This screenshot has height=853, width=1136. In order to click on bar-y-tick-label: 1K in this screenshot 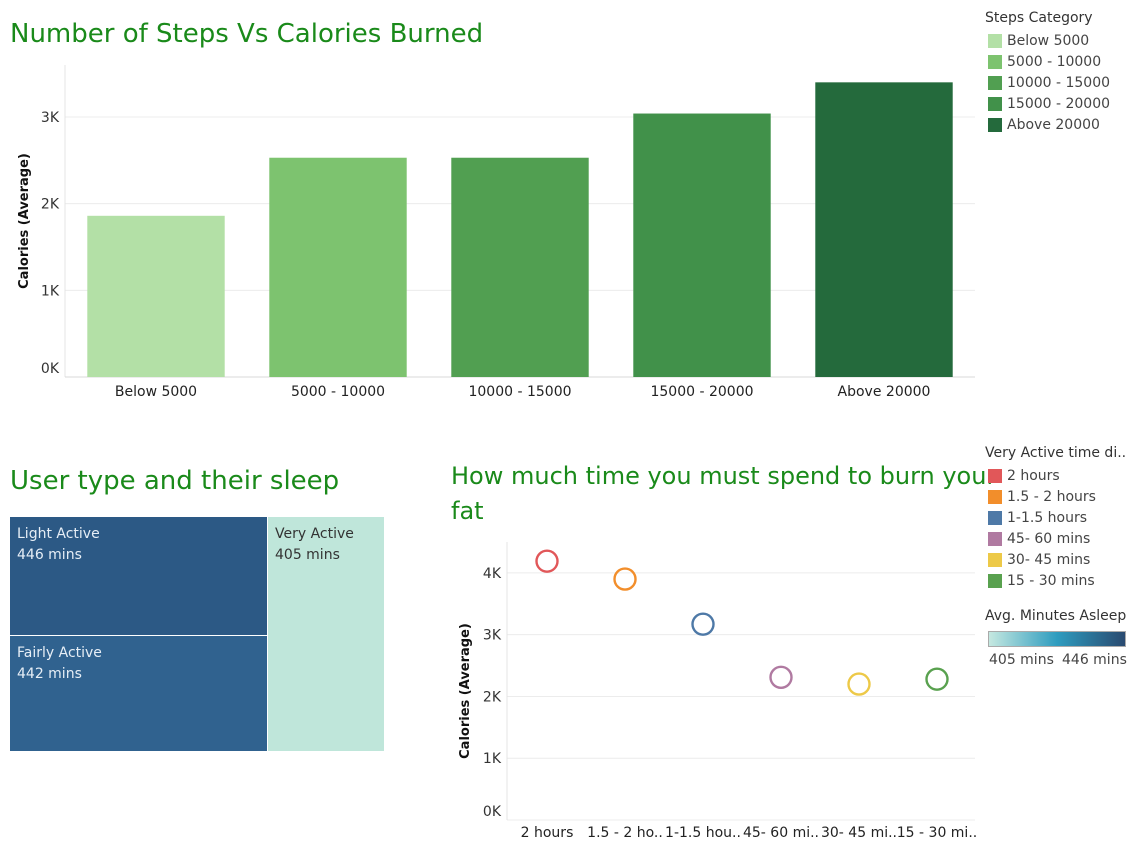, I will do `click(50, 291)`.